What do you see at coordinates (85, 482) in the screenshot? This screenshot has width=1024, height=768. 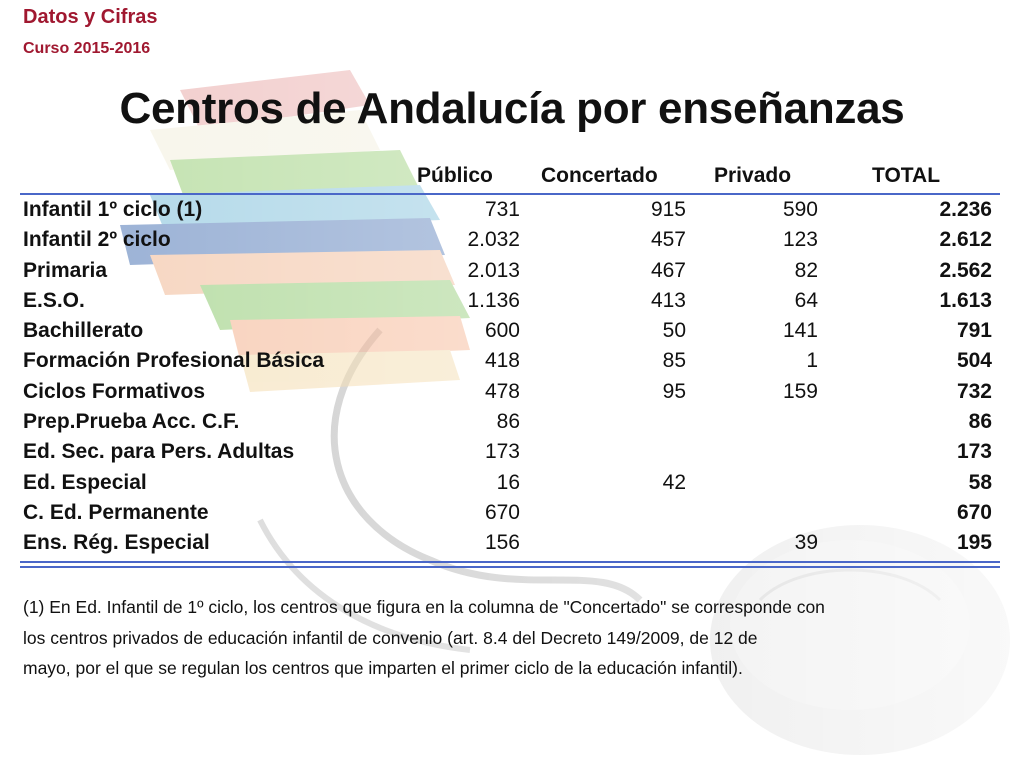 I see `row-label: Ed. Especial` at bounding box center [85, 482].